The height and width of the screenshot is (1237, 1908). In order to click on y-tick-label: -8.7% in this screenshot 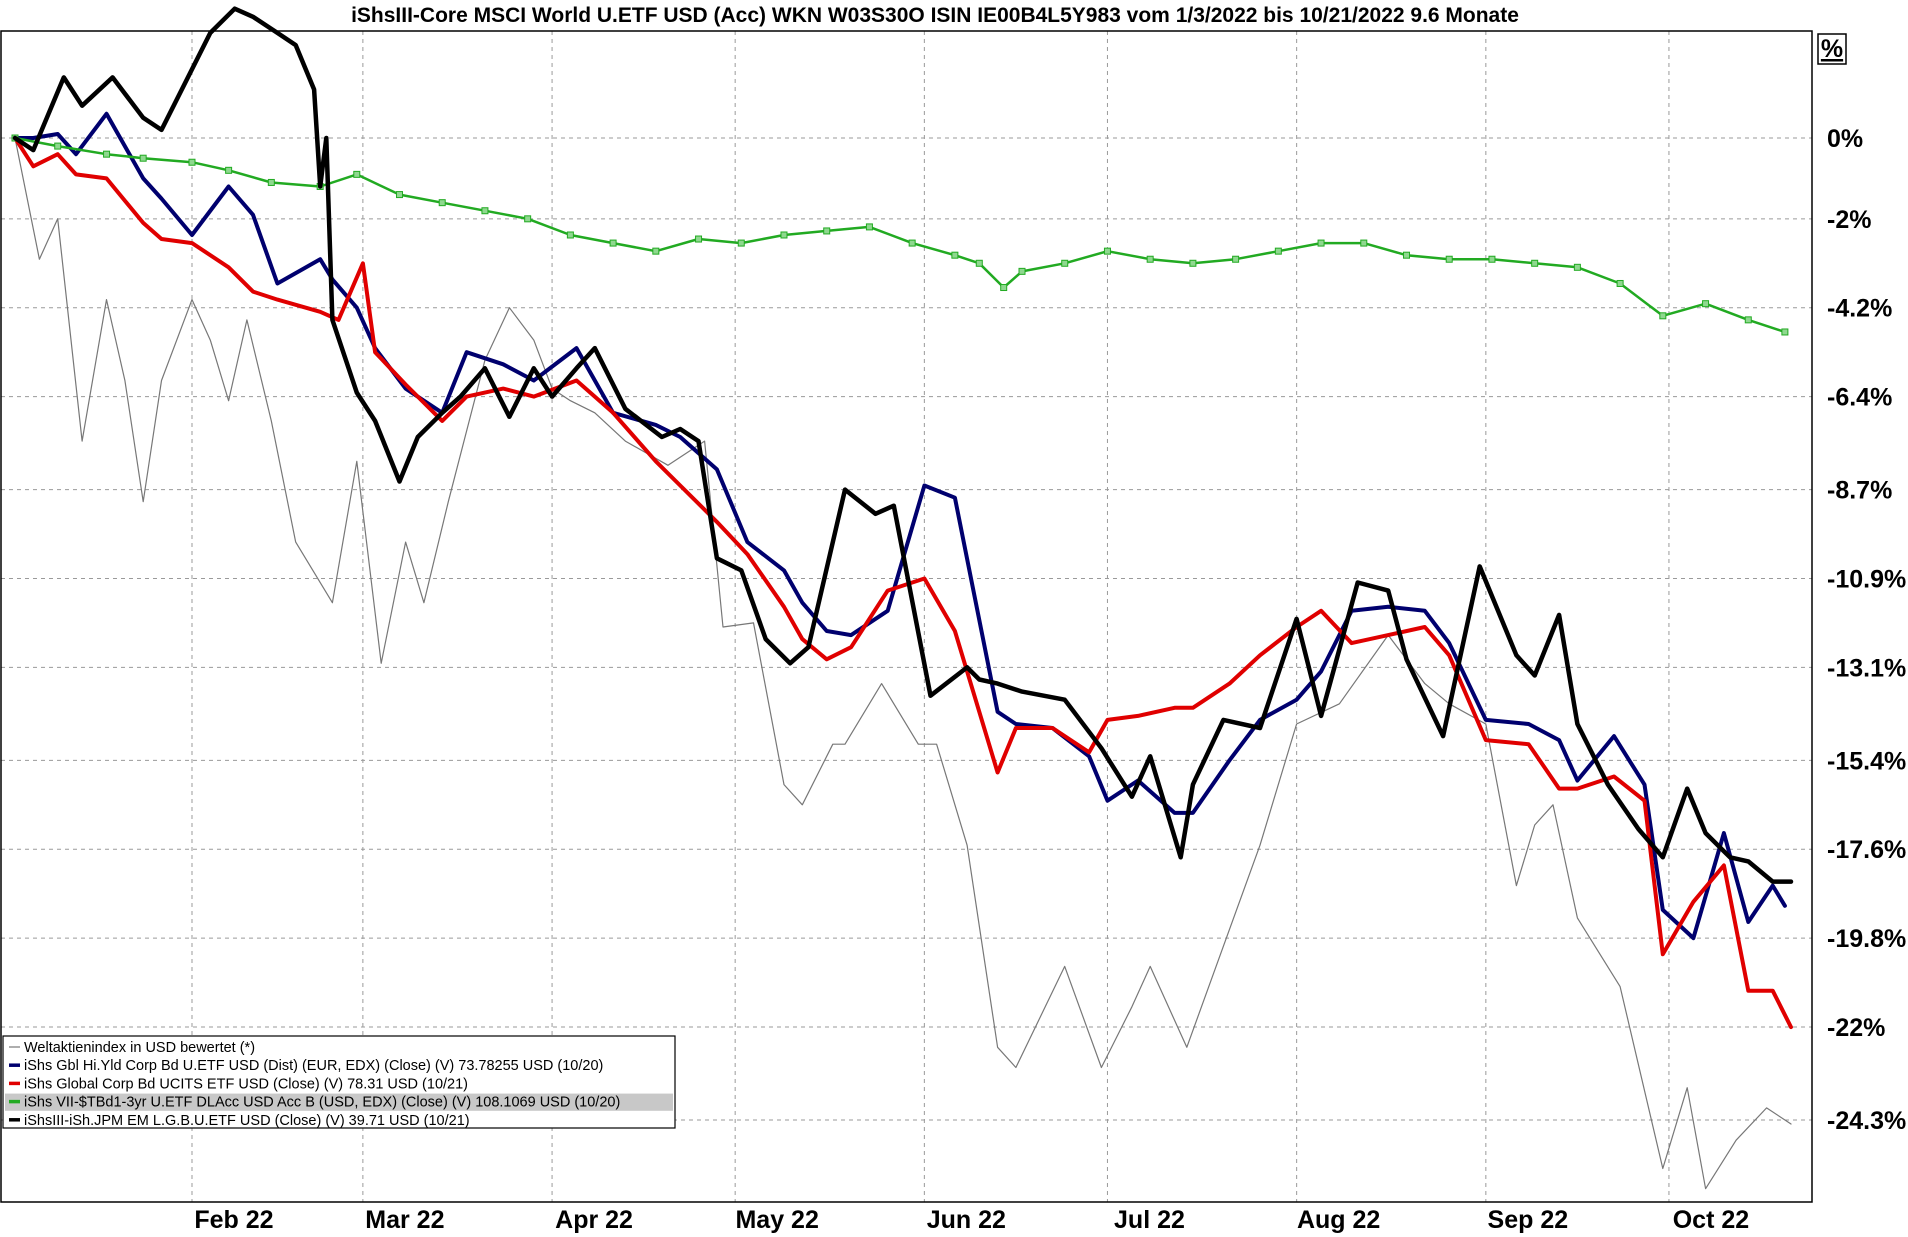, I will do `click(1859, 491)`.